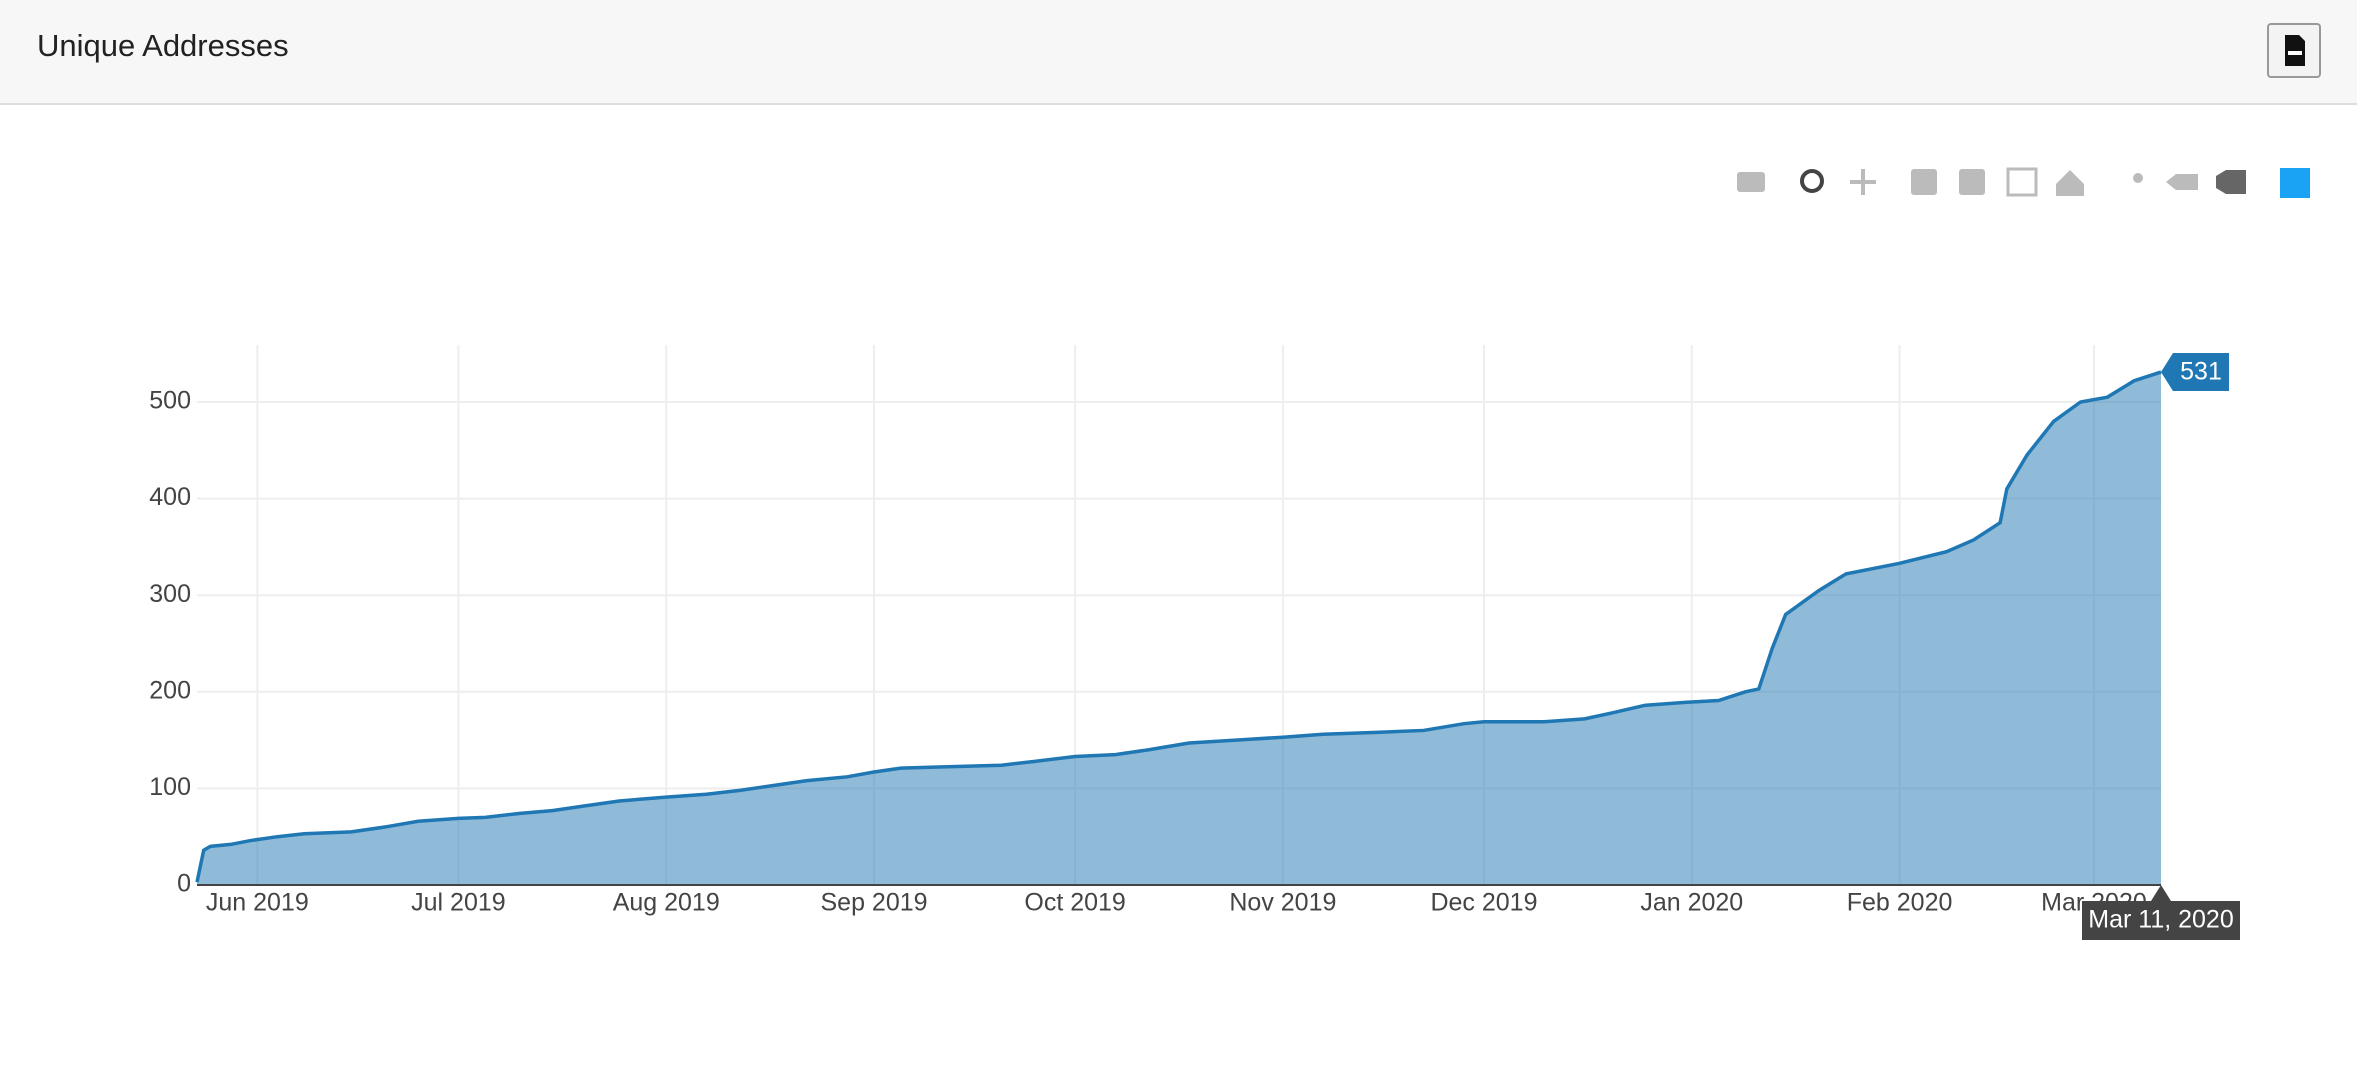 The height and width of the screenshot is (1081, 2357). Describe the element at coordinates (1863, 182) in the screenshot. I see `pan-icon` at that location.